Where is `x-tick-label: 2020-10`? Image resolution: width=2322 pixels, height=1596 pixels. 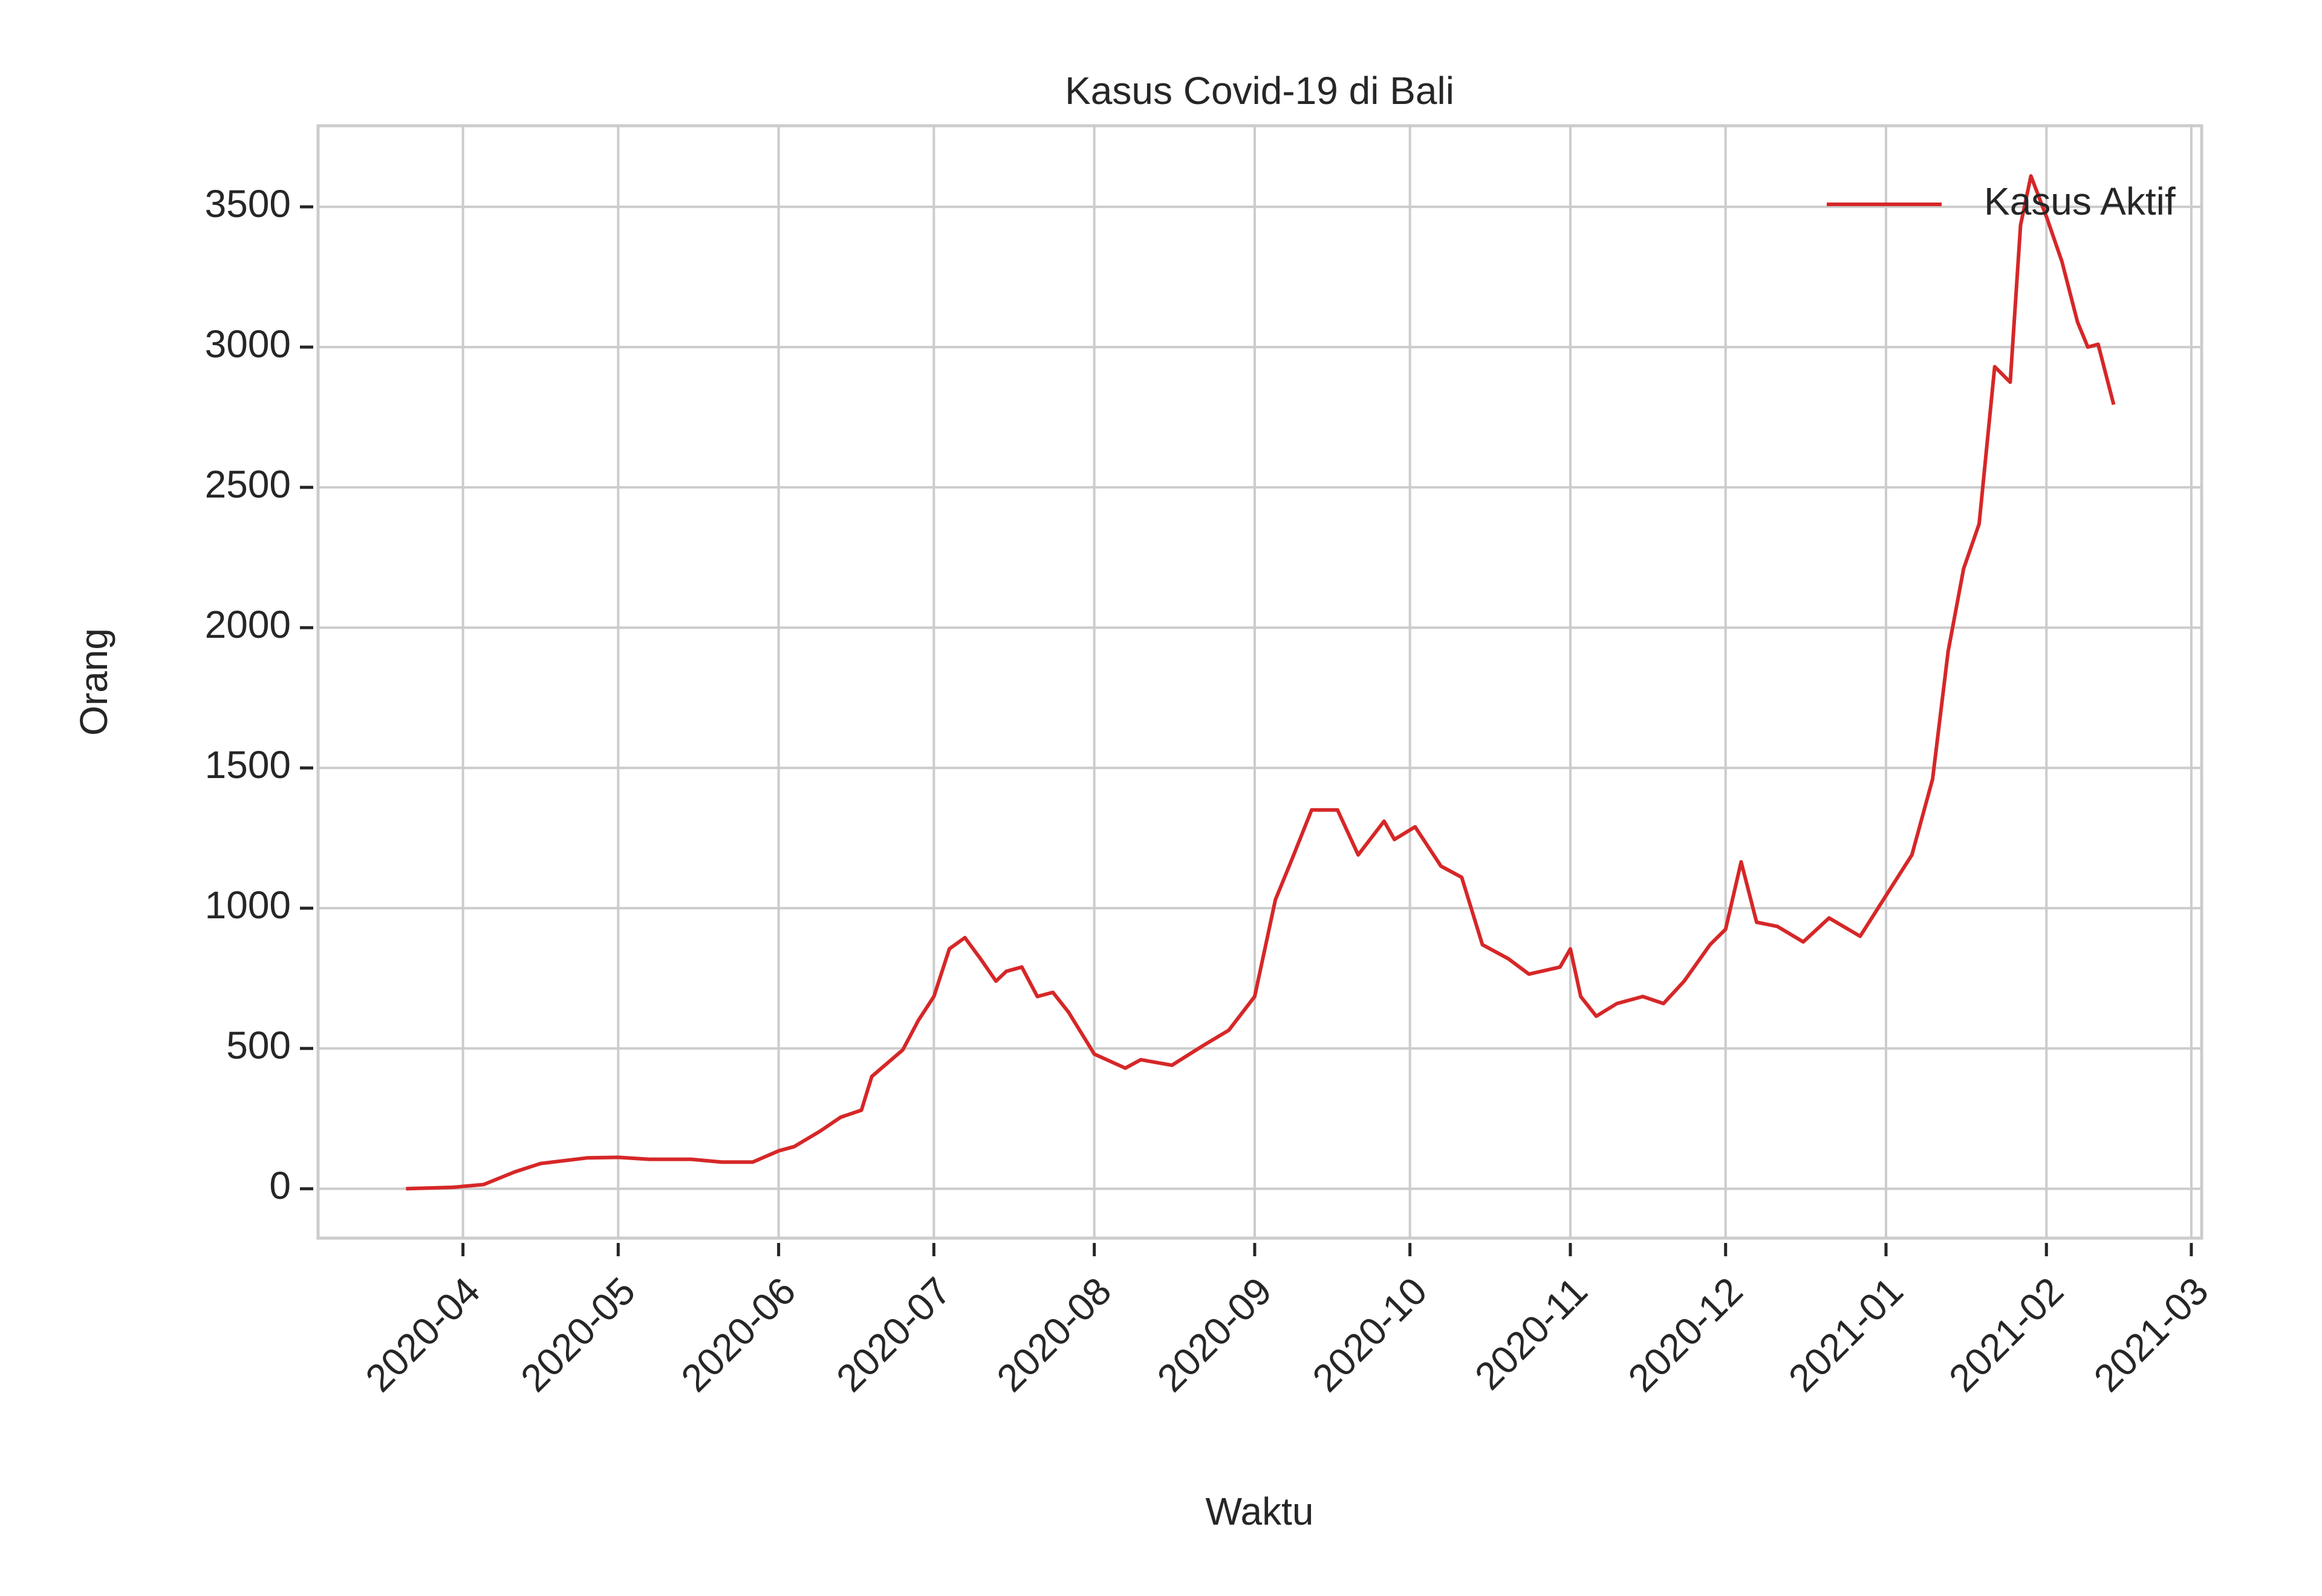
x-tick-label: 2020-10 is located at coordinates (1370, 1334).